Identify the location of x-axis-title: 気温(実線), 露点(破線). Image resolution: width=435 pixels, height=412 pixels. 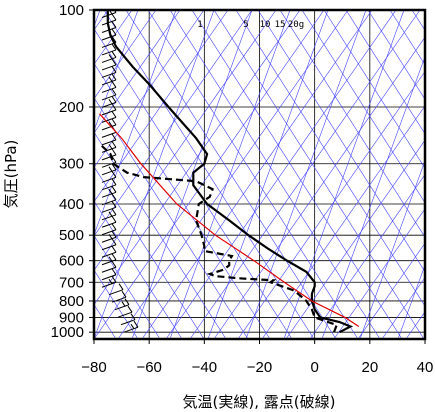
(259, 402).